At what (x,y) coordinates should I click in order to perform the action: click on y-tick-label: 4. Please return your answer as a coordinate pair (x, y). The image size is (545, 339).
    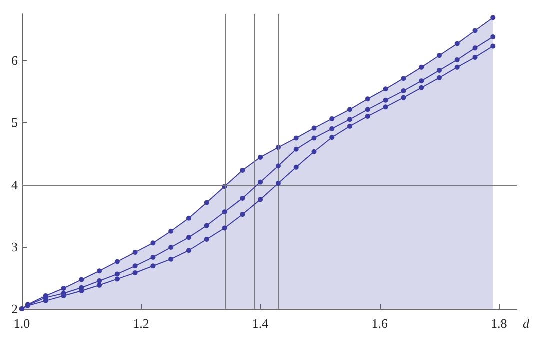
    Looking at the image, I should click on (15, 184).